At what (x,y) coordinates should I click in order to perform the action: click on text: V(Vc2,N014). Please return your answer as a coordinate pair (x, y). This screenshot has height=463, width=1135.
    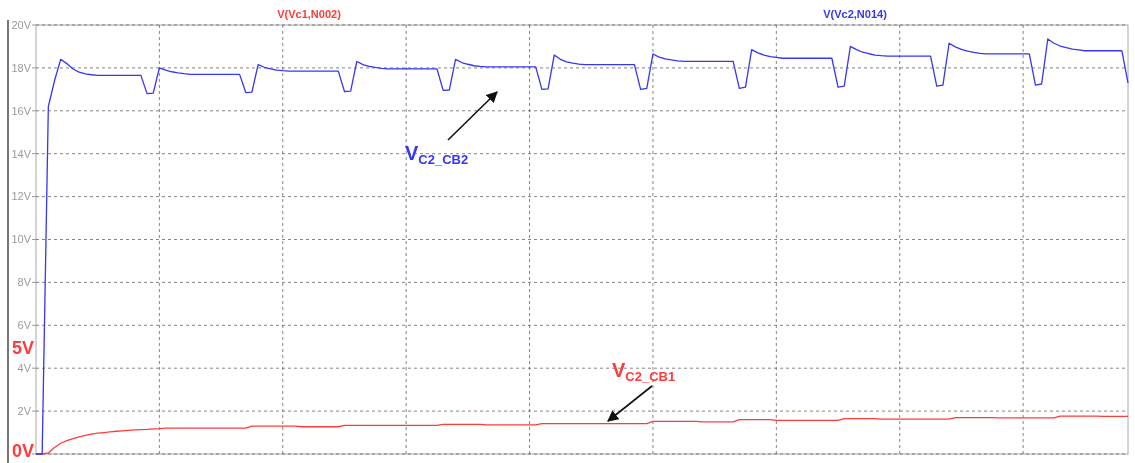
    Looking at the image, I should click on (855, 14).